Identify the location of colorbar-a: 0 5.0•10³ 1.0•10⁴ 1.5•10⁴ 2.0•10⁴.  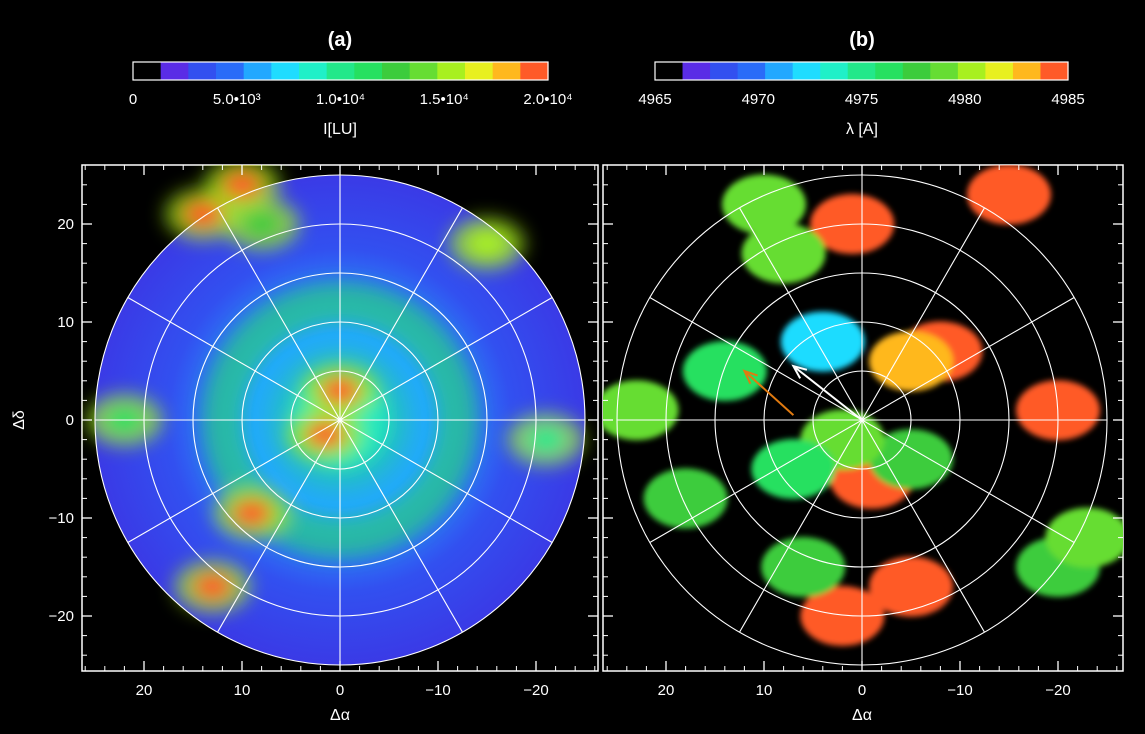
(351, 84).